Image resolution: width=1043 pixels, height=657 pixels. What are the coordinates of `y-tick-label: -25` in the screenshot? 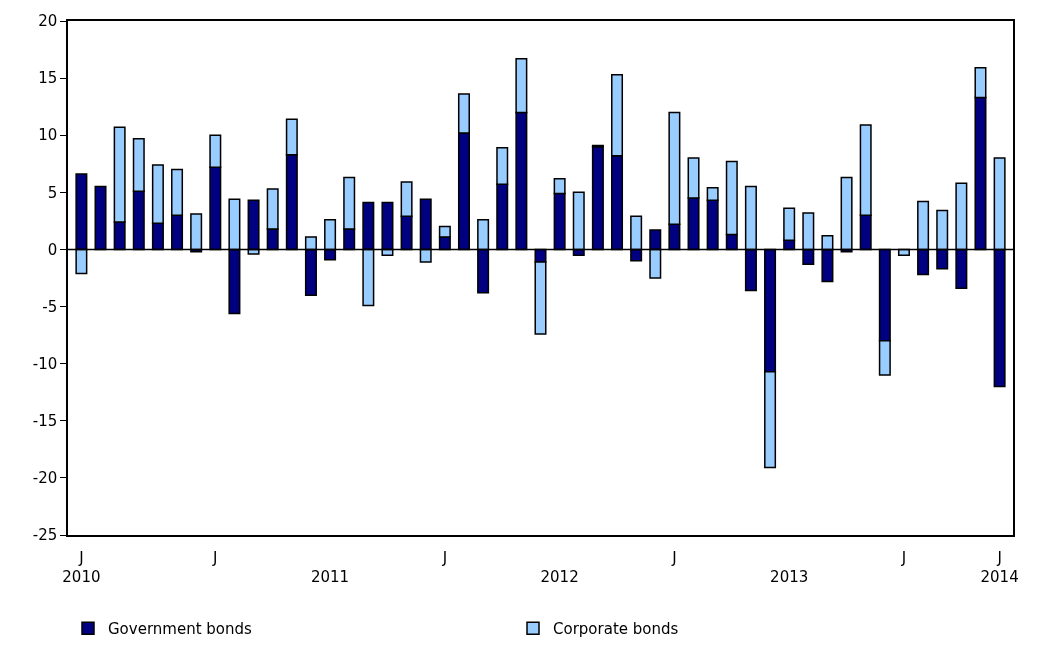 It's located at (45, 535).